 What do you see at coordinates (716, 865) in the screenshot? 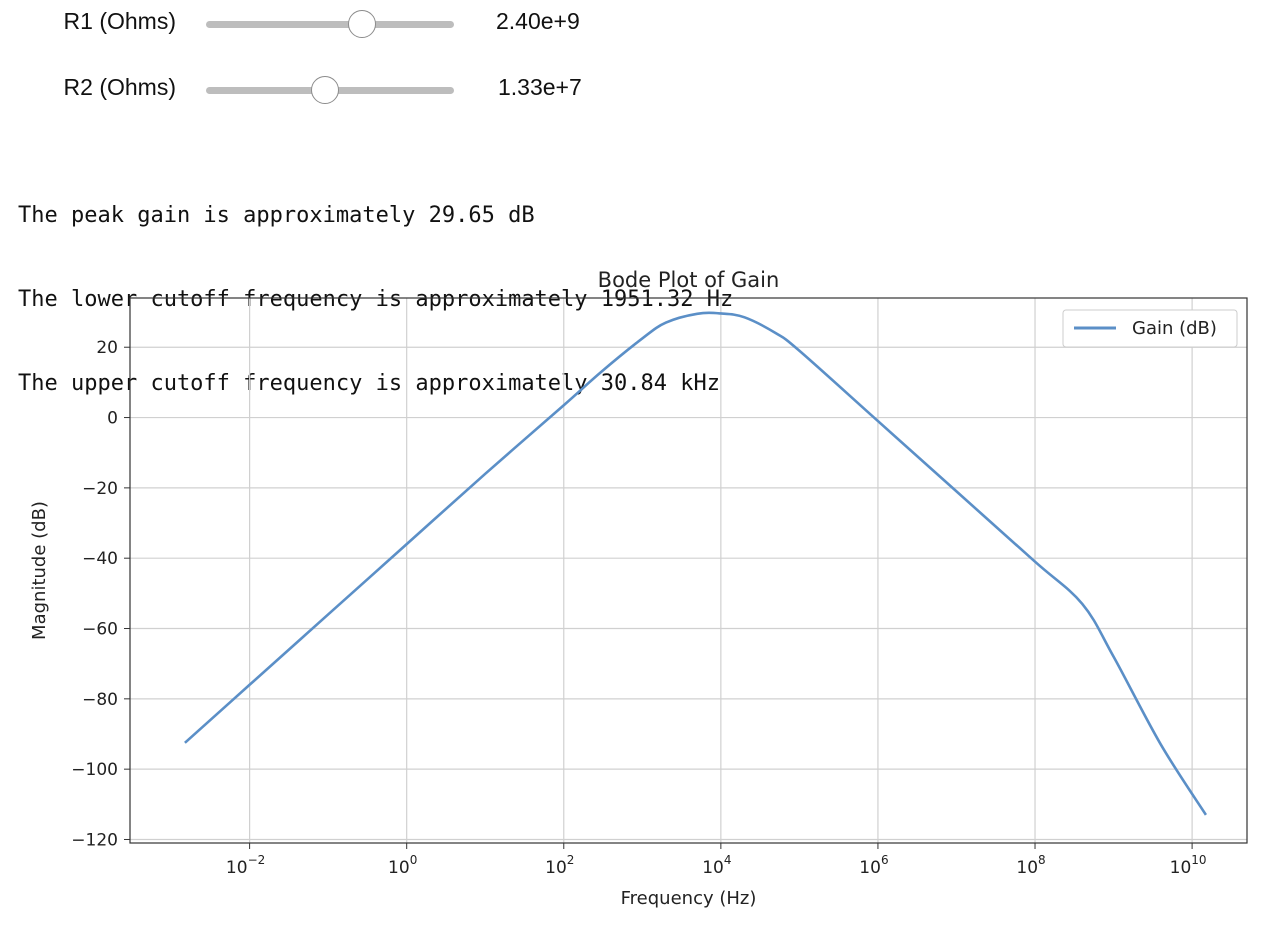
I see `x-tick-label: 10⁴` at bounding box center [716, 865].